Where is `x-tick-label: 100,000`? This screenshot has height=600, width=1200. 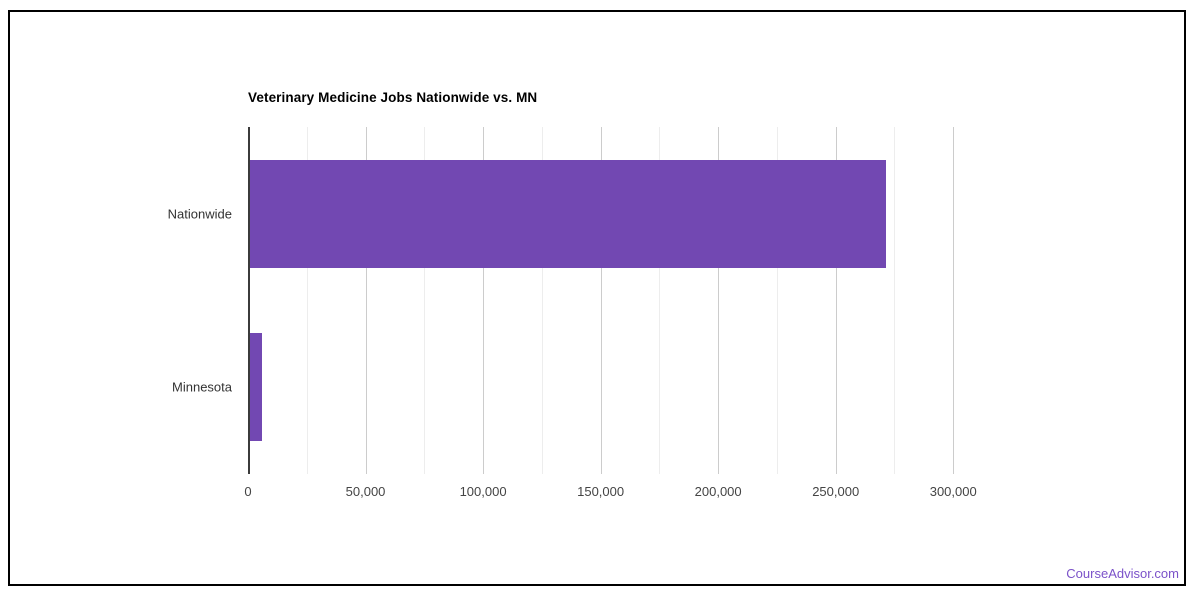
x-tick-label: 100,000 is located at coordinates (483, 491).